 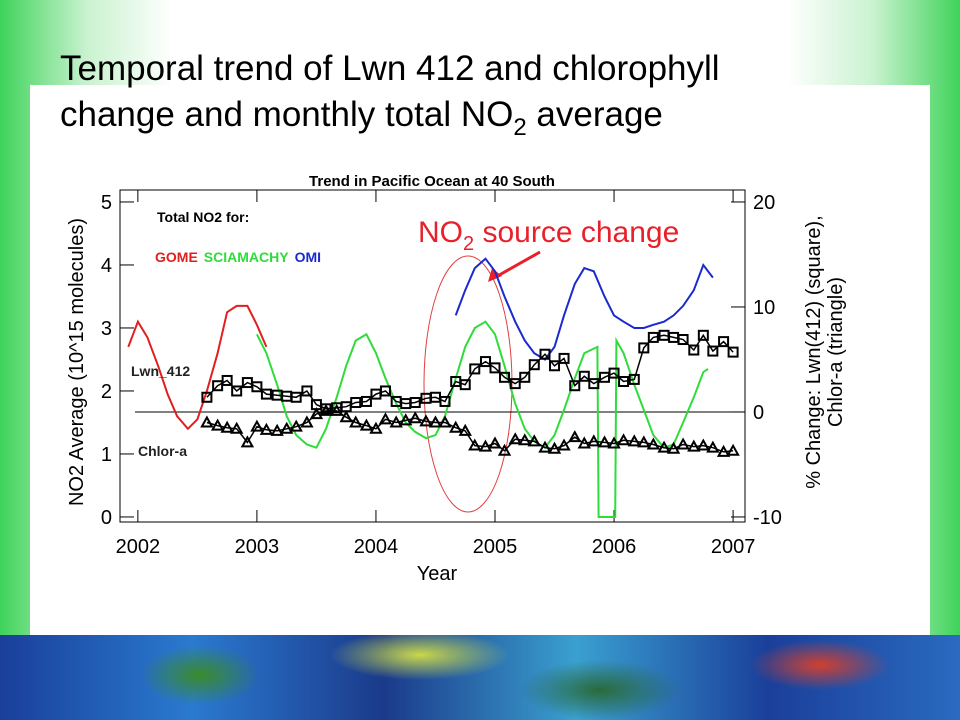 I want to click on y-tick-label: 2, so click(x=106, y=392).